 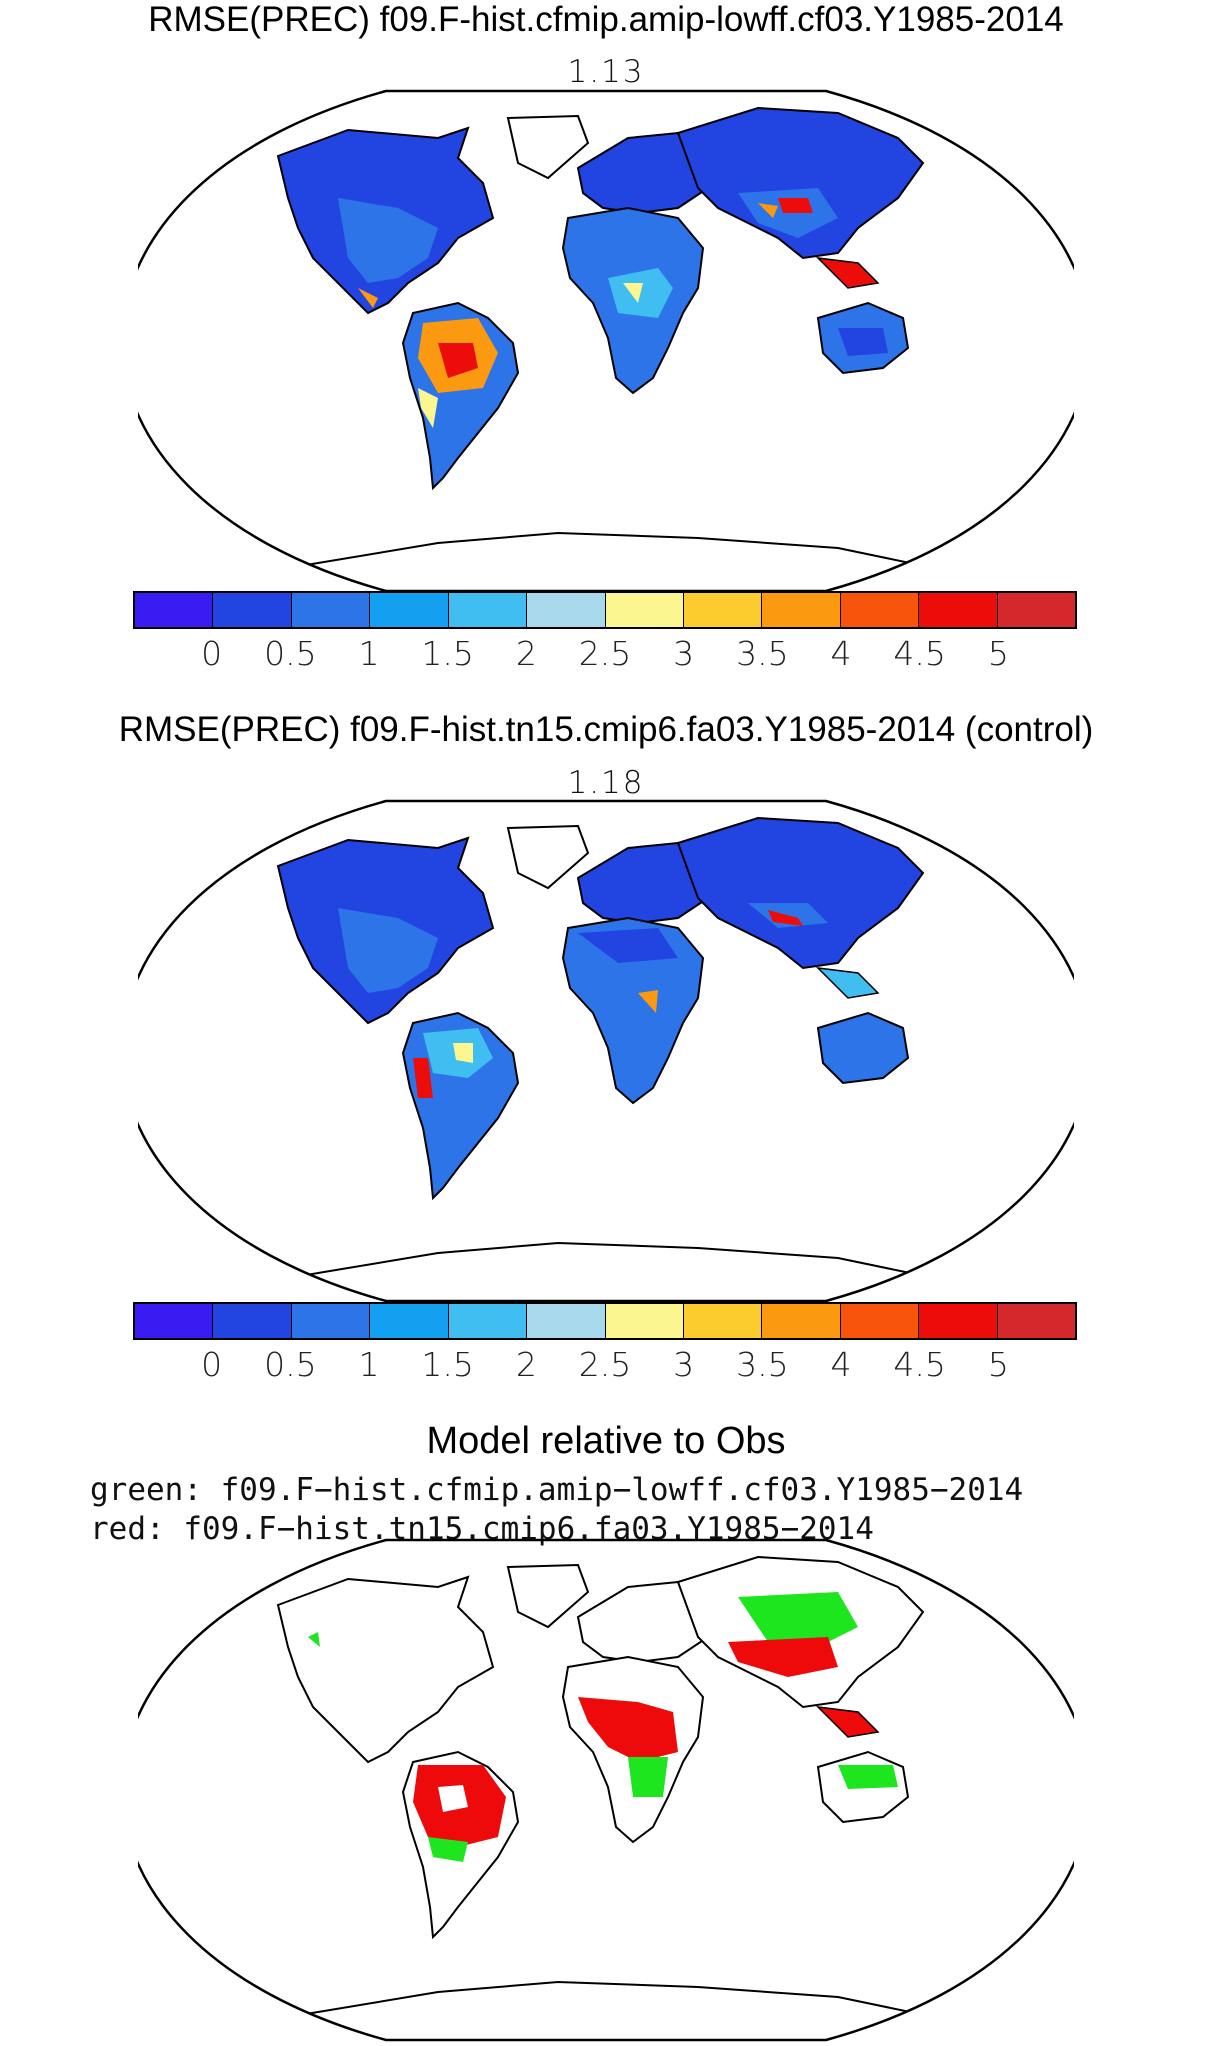 What do you see at coordinates (606, 1441) in the screenshot?
I see `panel3-title: Model relative to Obs` at bounding box center [606, 1441].